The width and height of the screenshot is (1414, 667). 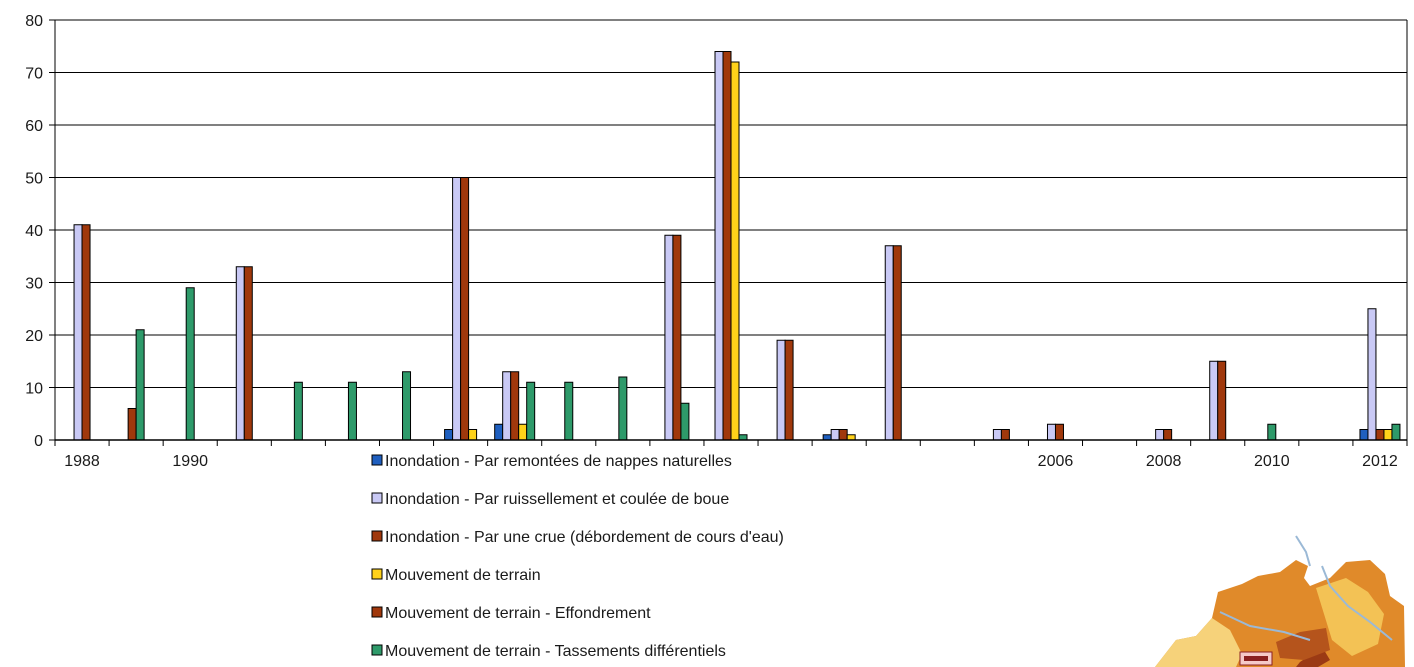 What do you see at coordinates (1272, 461) in the screenshot?
I see `x-tick-label: 2010` at bounding box center [1272, 461].